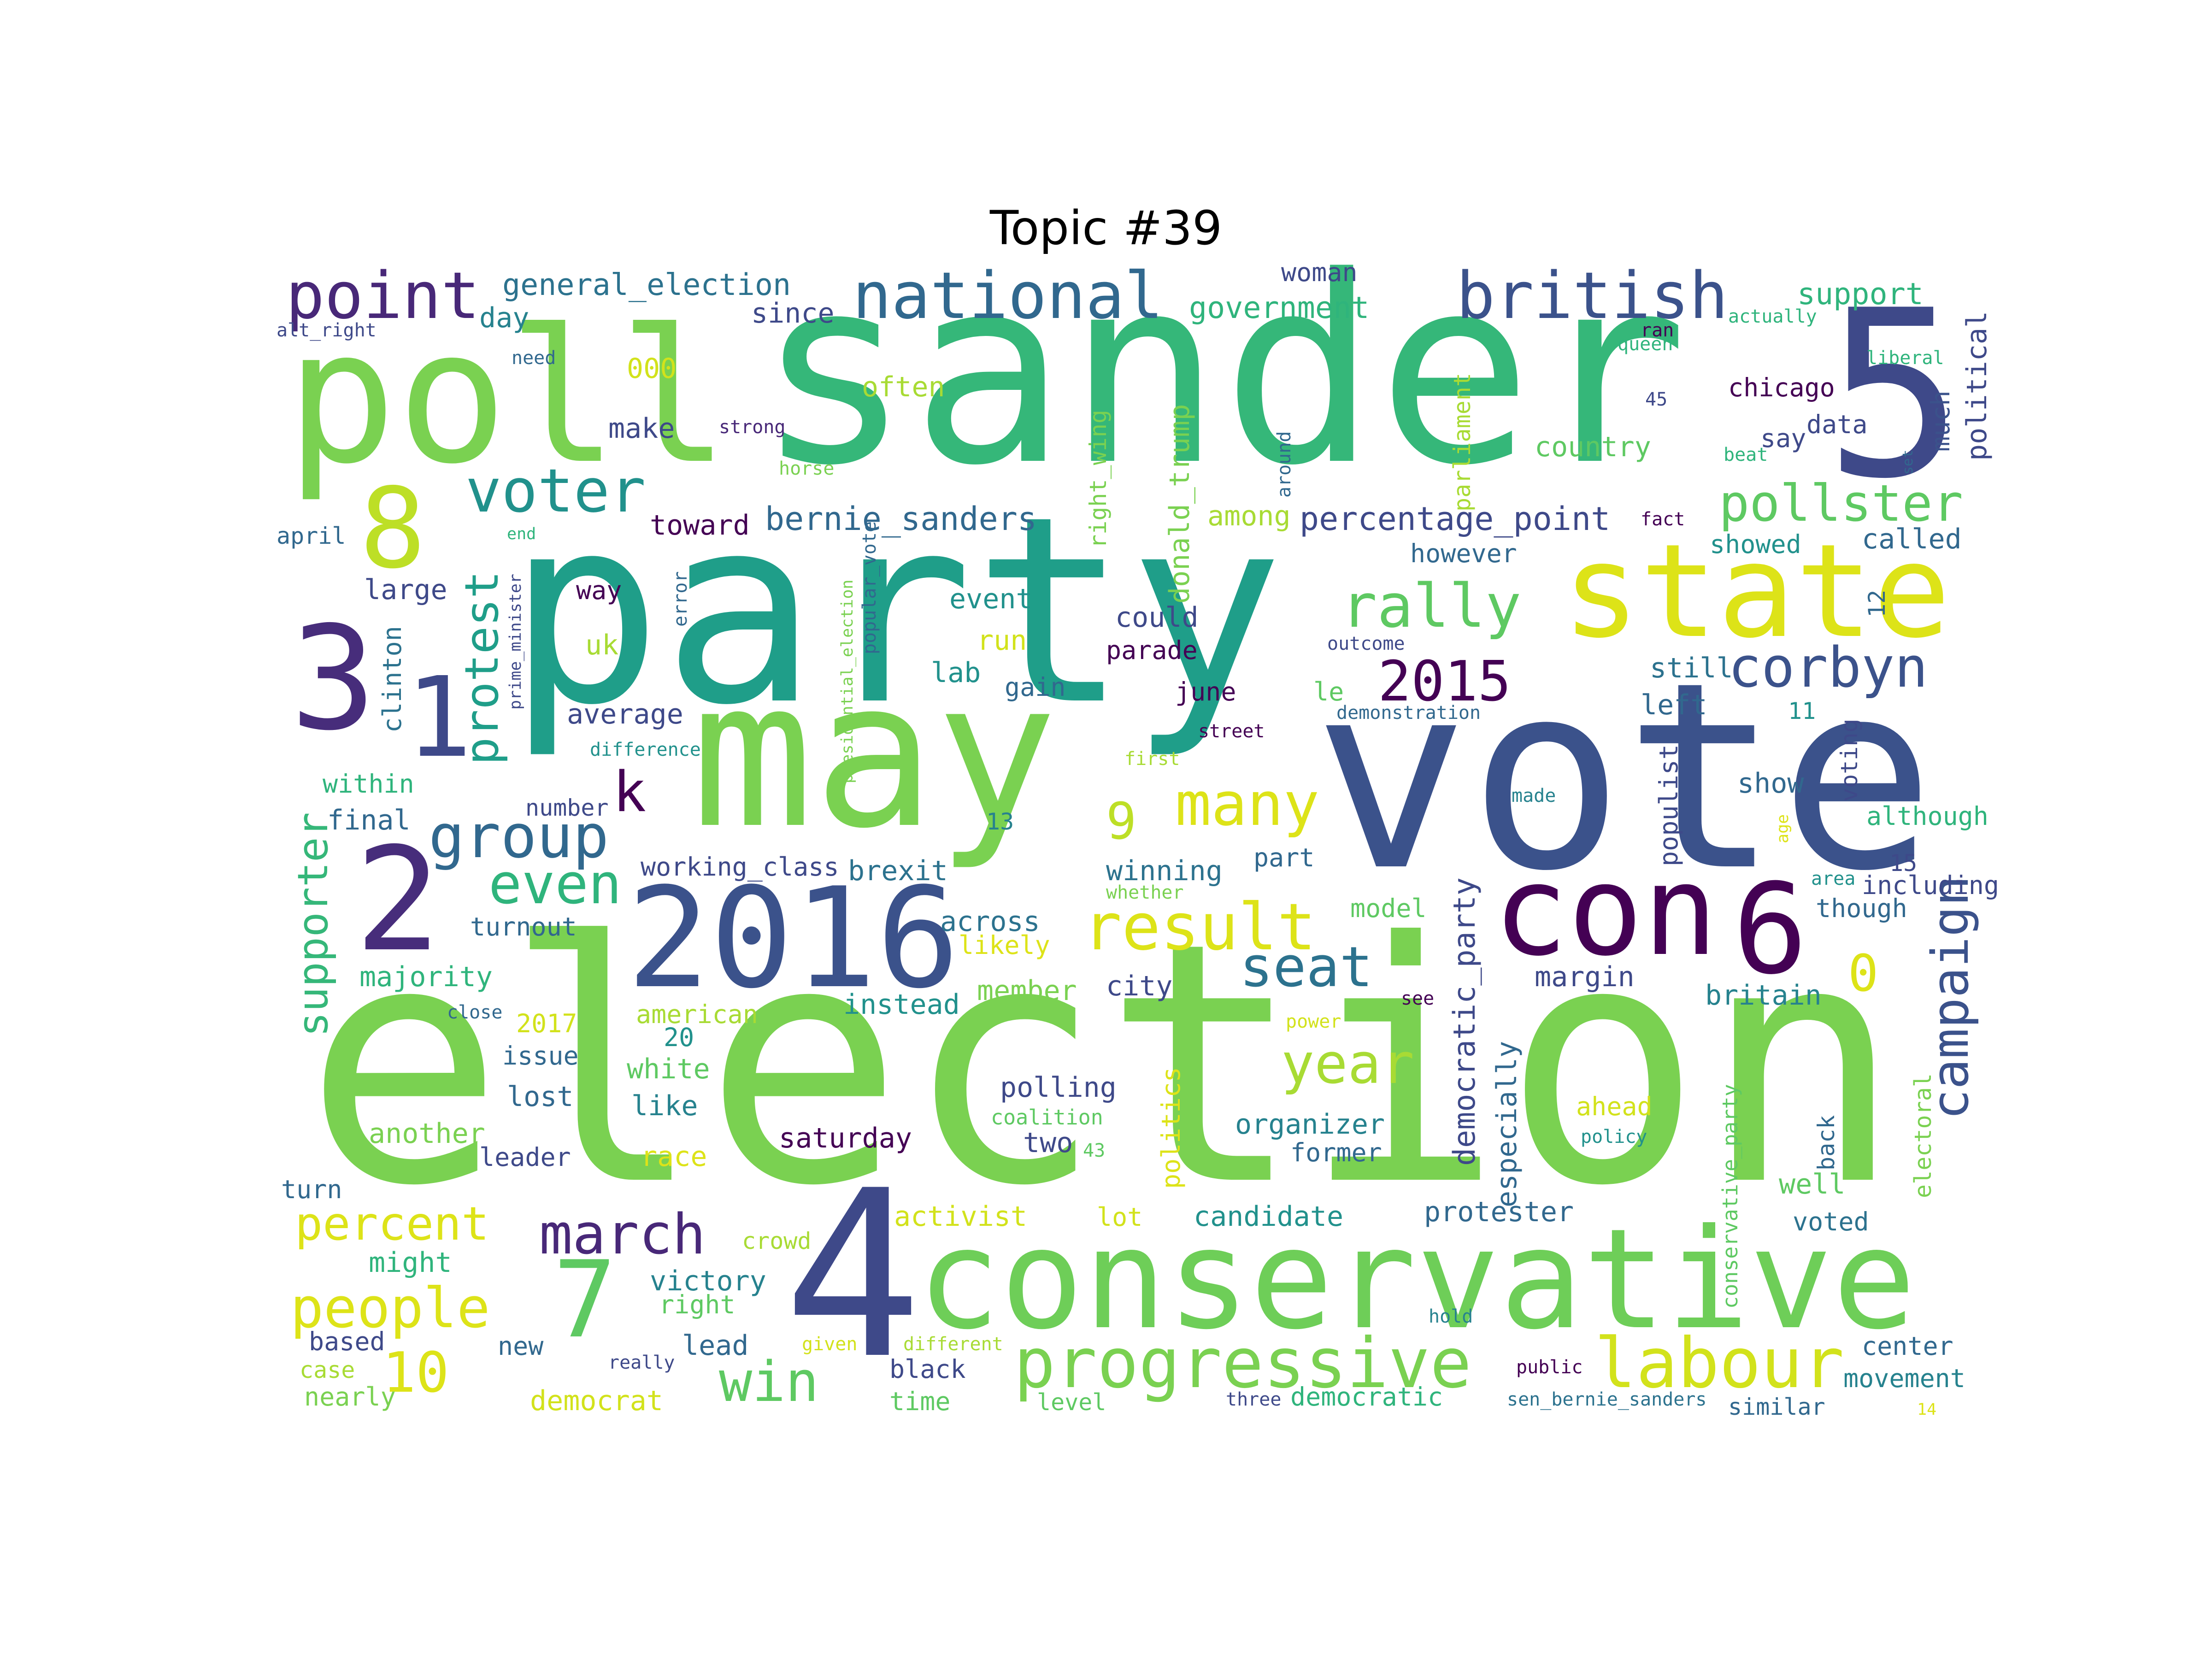 This screenshot has width=2212, height=1659. Describe the element at coordinates (1164, 871) in the screenshot. I see `cloud-word-winning: winning` at that location.